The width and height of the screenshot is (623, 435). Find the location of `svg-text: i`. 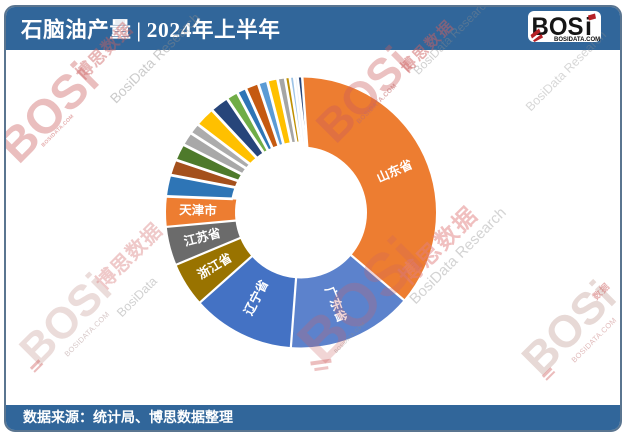

svg-text: i is located at coordinates (588, 27).